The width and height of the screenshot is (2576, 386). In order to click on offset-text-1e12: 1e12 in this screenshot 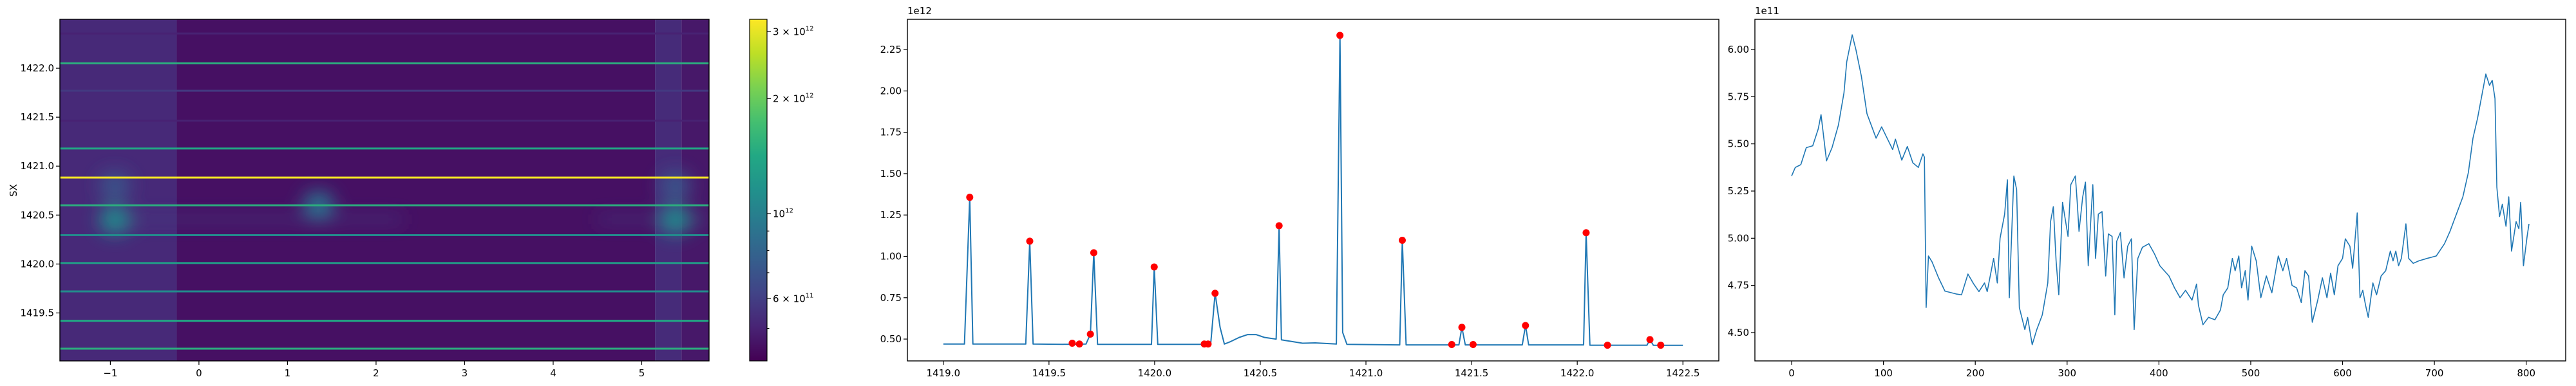, I will do `click(919, 11)`.